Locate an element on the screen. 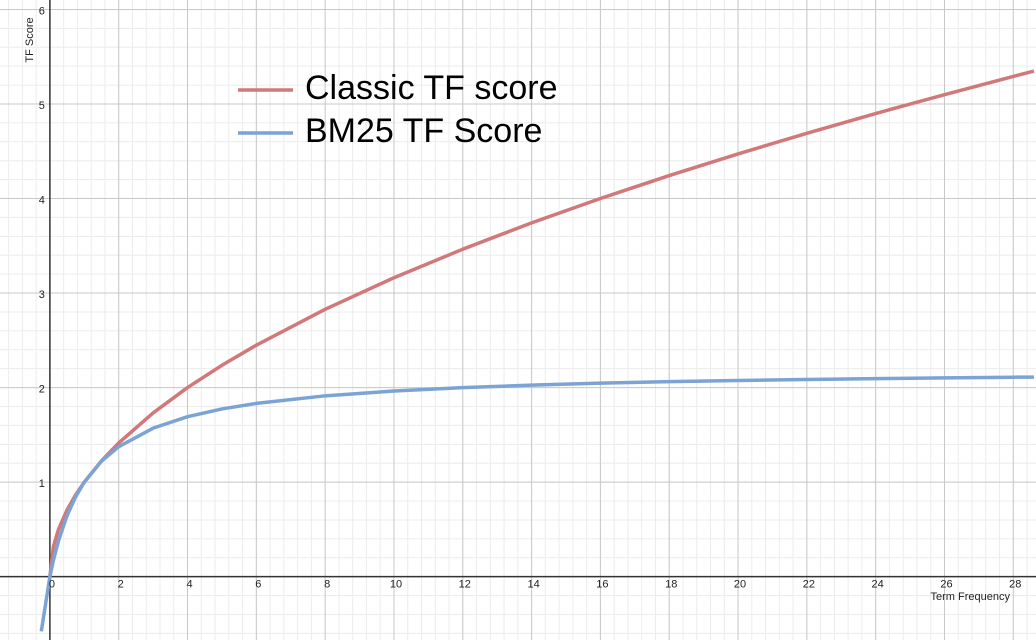 The width and height of the screenshot is (1036, 640). x-tick-label: 16 is located at coordinates (602, 585).